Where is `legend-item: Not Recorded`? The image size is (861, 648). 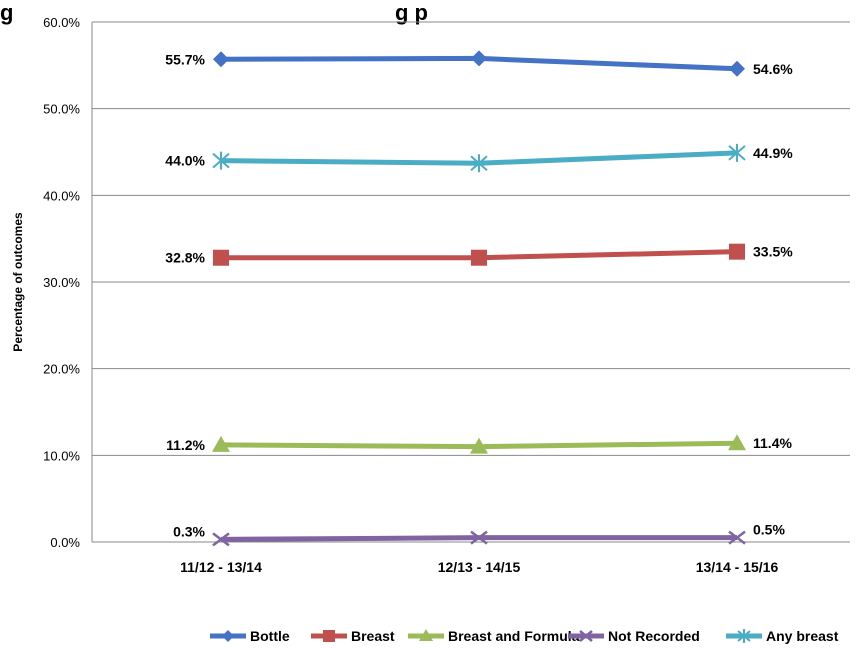 legend-item: Not Recorded is located at coordinates (634, 636).